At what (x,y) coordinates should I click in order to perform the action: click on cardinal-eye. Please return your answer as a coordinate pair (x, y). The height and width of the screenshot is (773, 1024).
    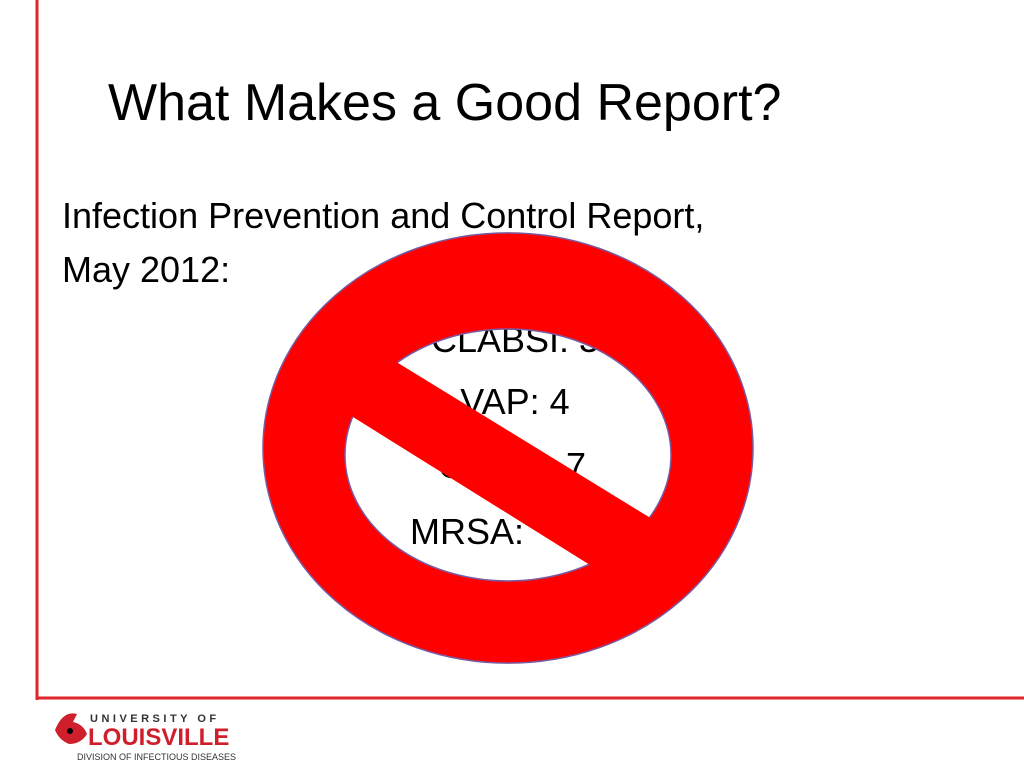
    Looking at the image, I should click on (70, 731).